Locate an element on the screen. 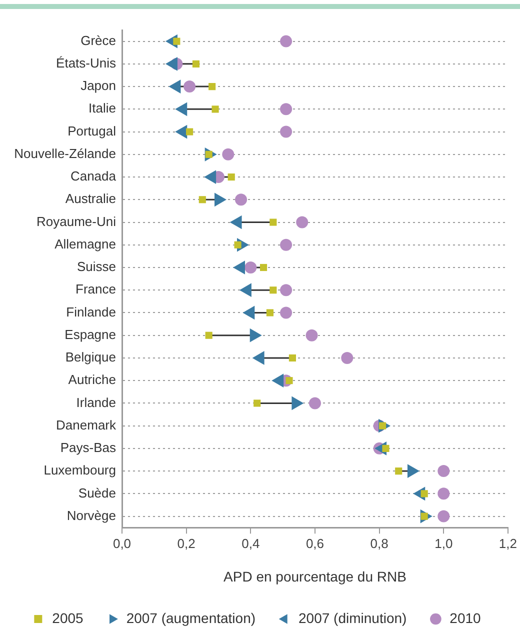  y-tick-label: Belgique is located at coordinates (90, 357).